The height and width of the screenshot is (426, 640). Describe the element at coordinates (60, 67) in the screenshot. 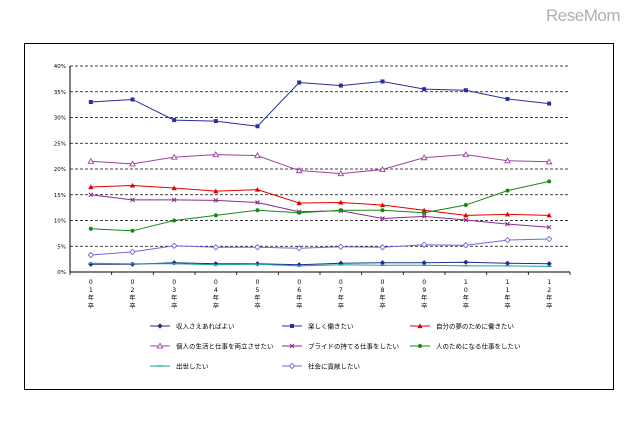

I see `y-tick-label: 40%` at that location.